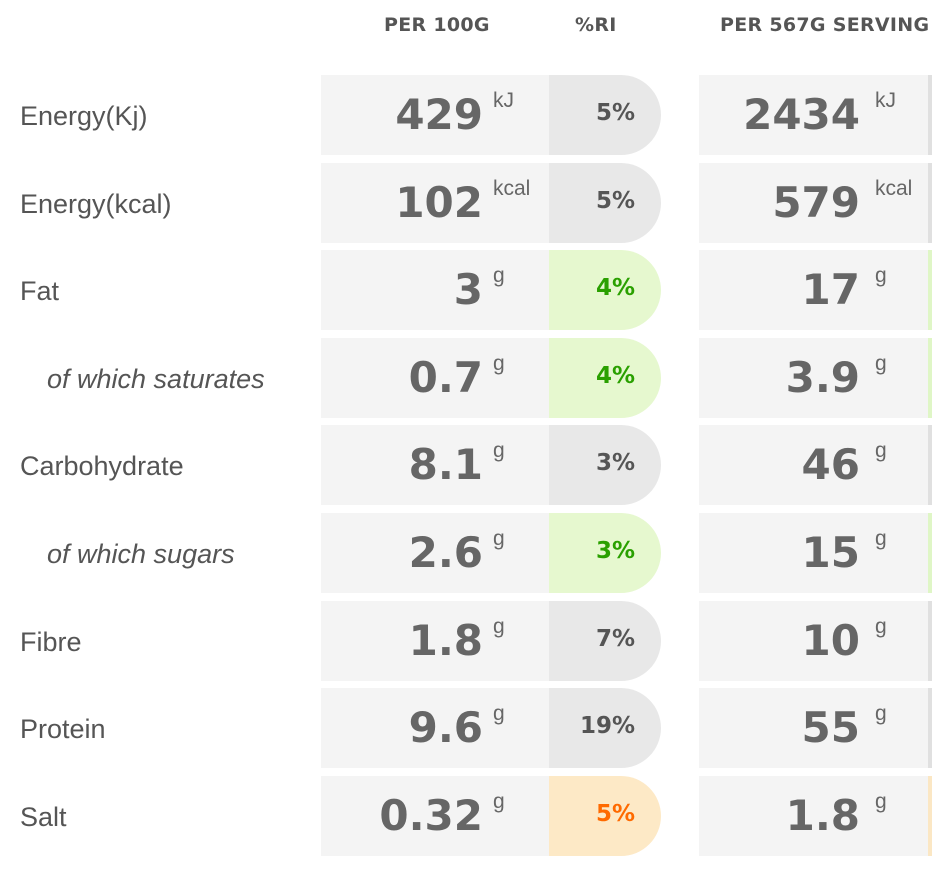 The image size is (932, 876). I want to click on nutrient-label: Salt, so click(43, 817).